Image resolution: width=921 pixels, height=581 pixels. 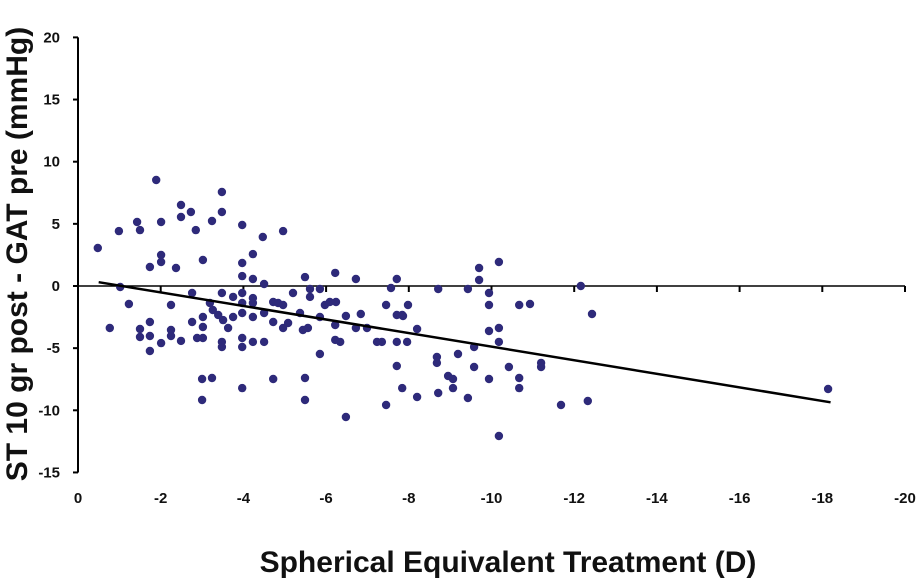 What do you see at coordinates (56, 224) in the screenshot?
I see `y-tick-label: 5` at bounding box center [56, 224].